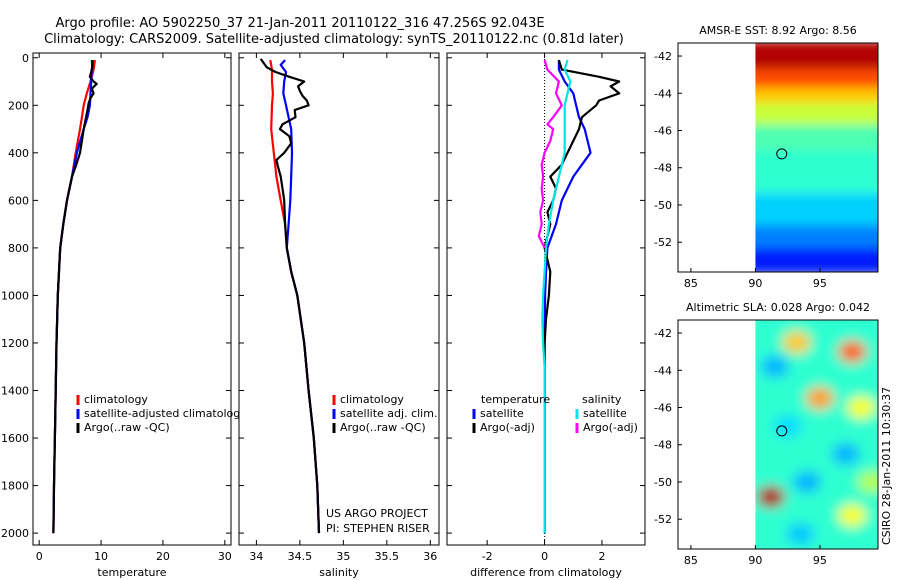 This screenshot has height=580, width=900. I want to click on x-tick-label: 2, so click(601, 556).